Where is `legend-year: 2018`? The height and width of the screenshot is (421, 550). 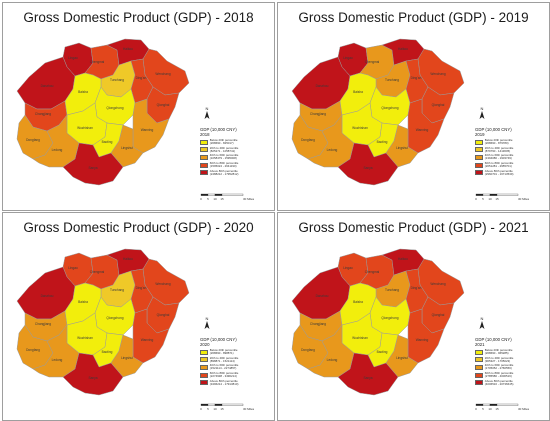 legend-year: 2018 is located at coordinates (205, 135).